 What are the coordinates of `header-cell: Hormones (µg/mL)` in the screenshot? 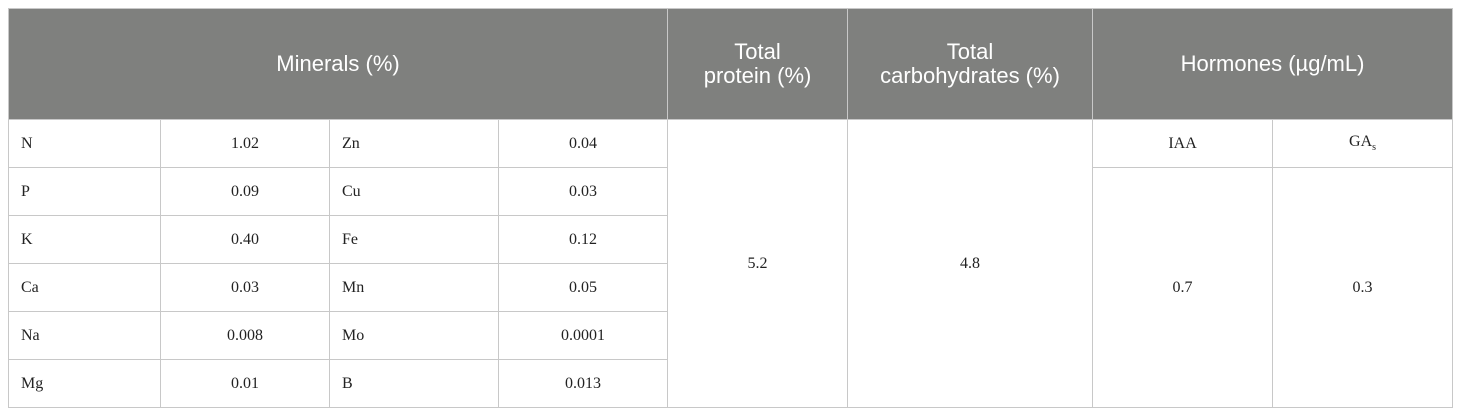 It's located at (1273, 64).